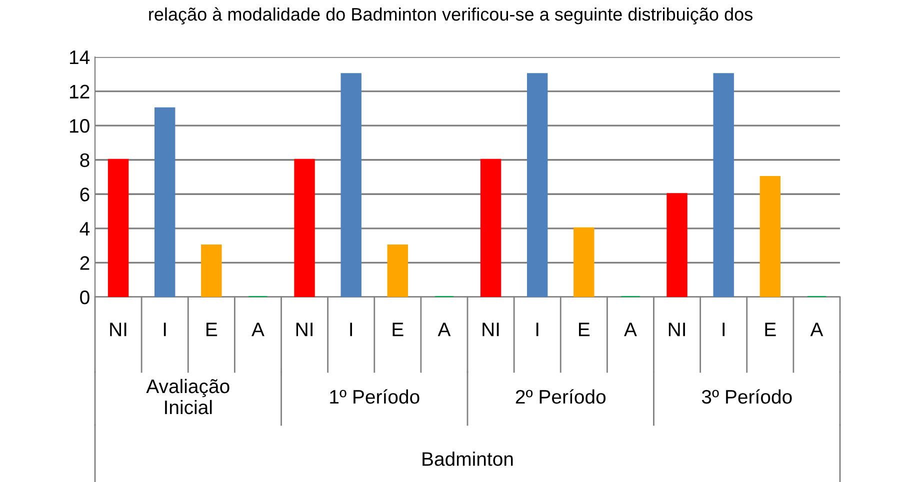 The height and width of the screenshot is (482, 901). Describe the element at coordinates (80, 57) in the screenshot. I see `y-tick-label: 14` at that location.